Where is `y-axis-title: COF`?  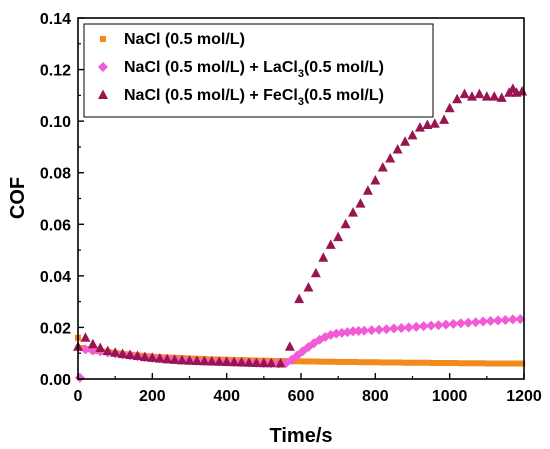 y-axis-title: COF is located at coordinates (18, 198).